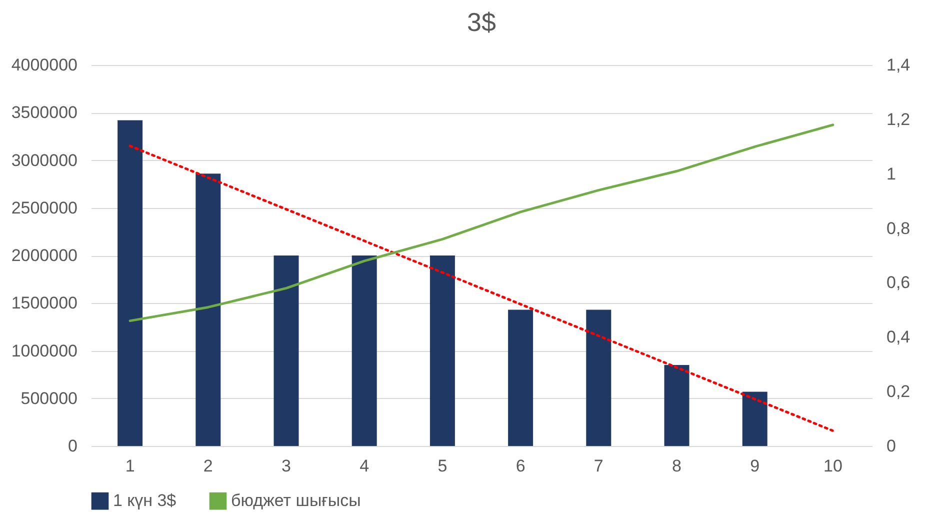 This screenshot has width=940, height=529. Describe the element at coordinates (44, 303) in the screenshot. I see `y-tick-label: 1500000` at that location.